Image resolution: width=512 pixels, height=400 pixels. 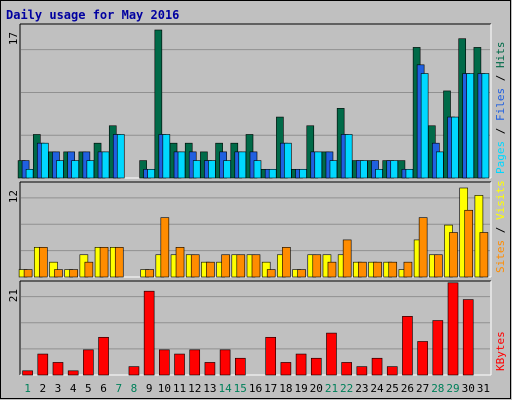 I want to click on legend-kbytes: KBytes, so click(x=500, y=351).